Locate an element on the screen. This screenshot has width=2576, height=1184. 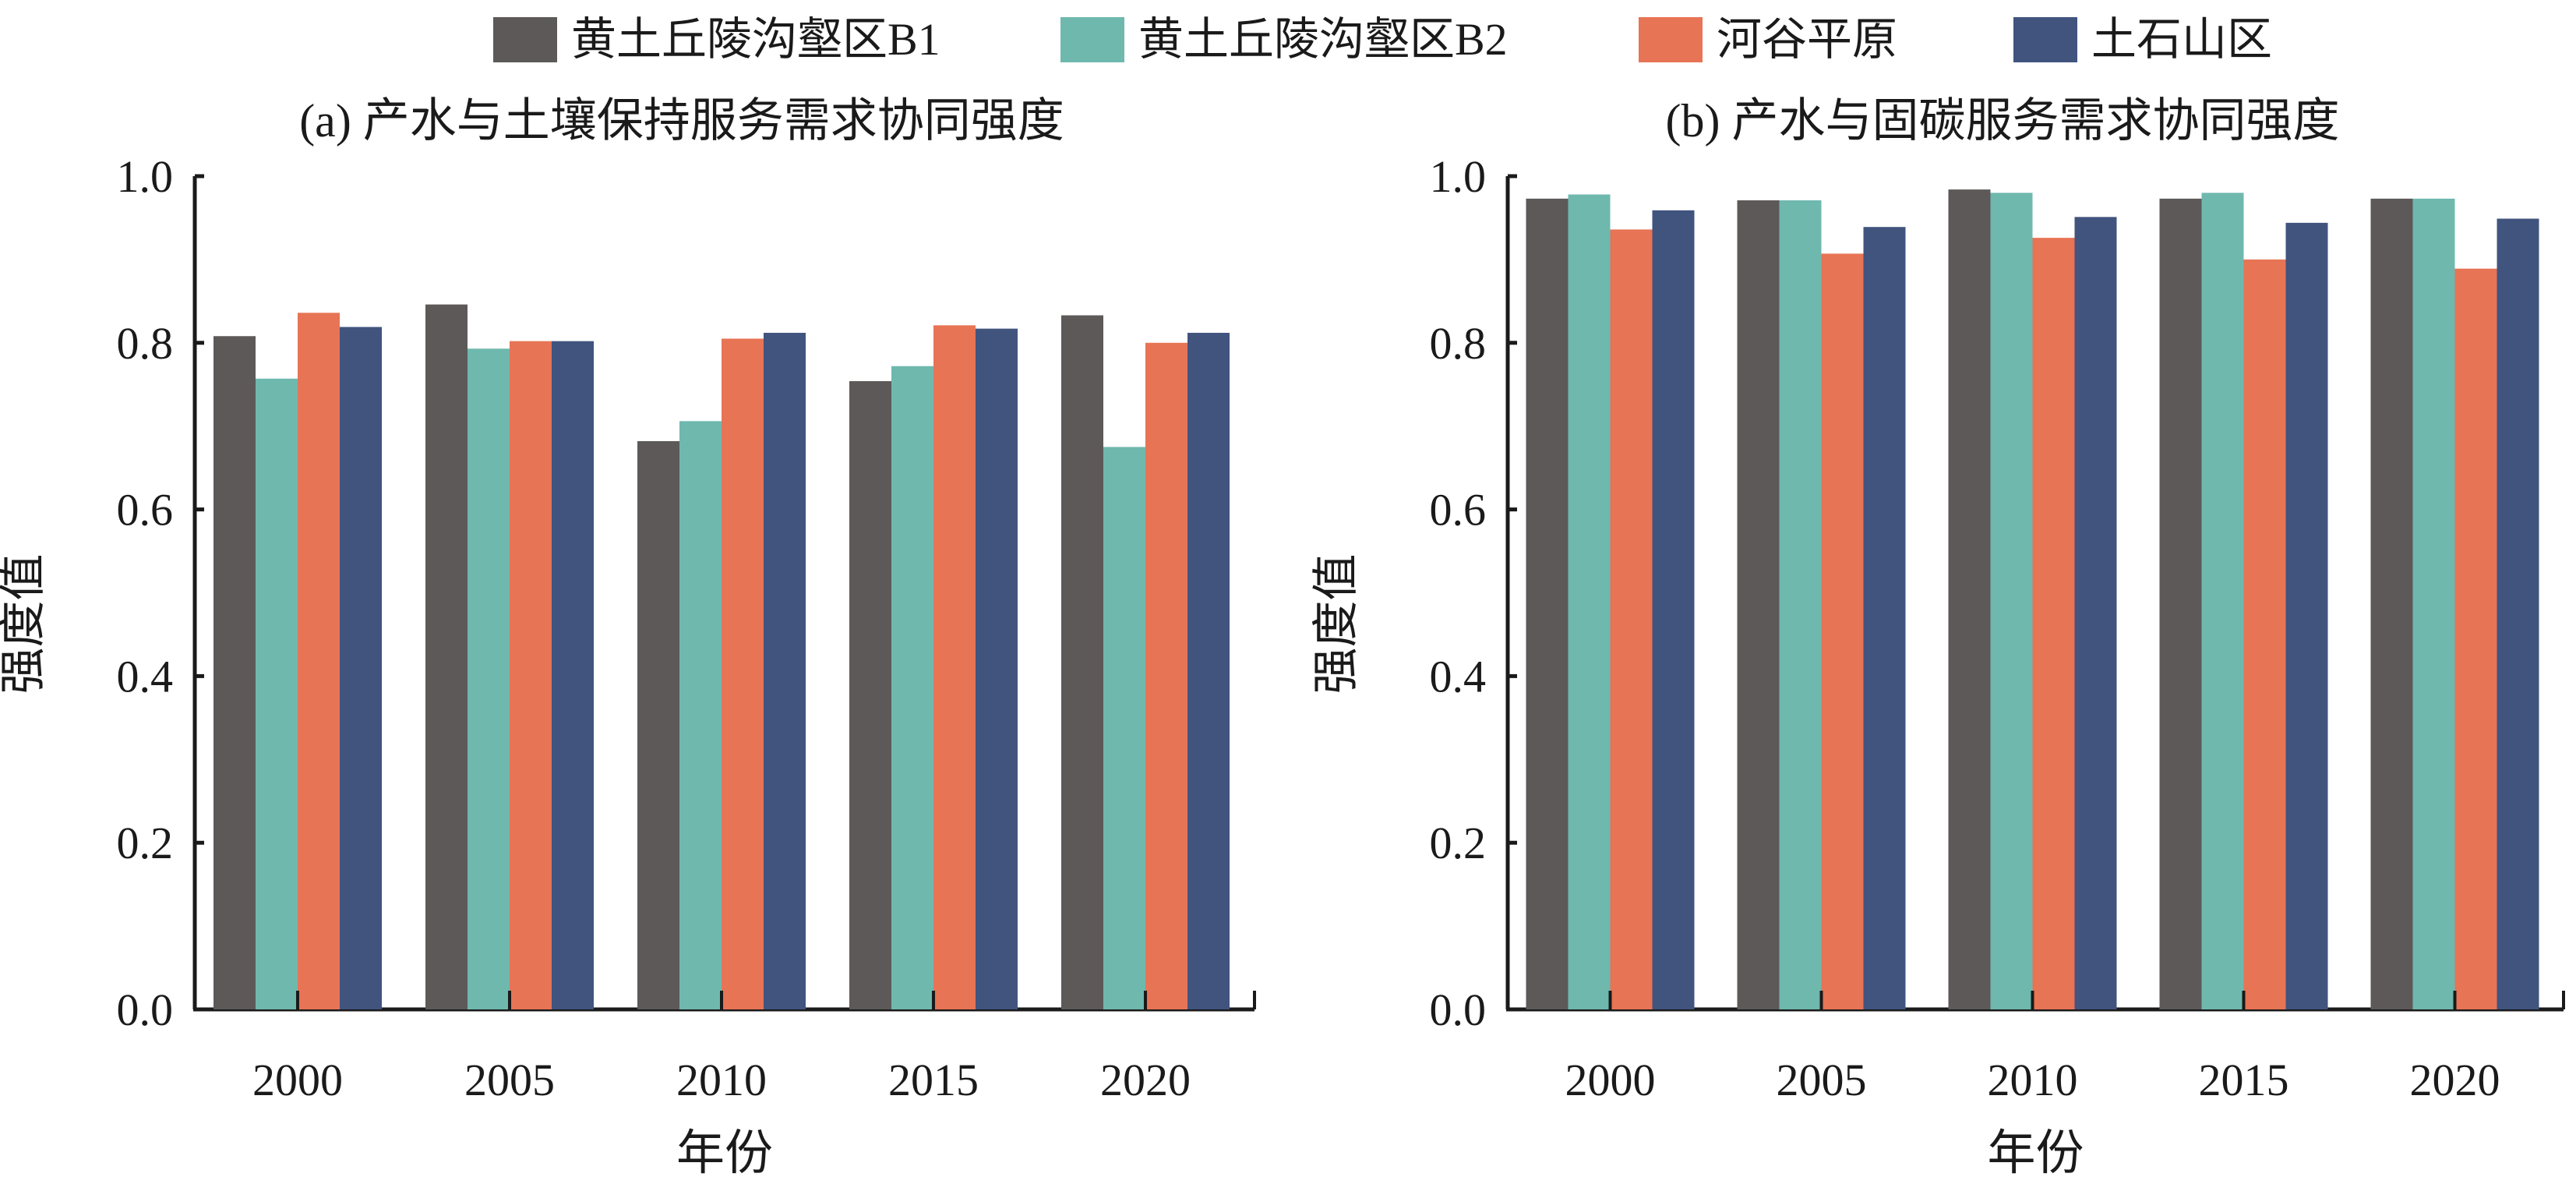
legend-label: 黄土丘陵沟壑区B2 is located at coordinates (1323, 39).